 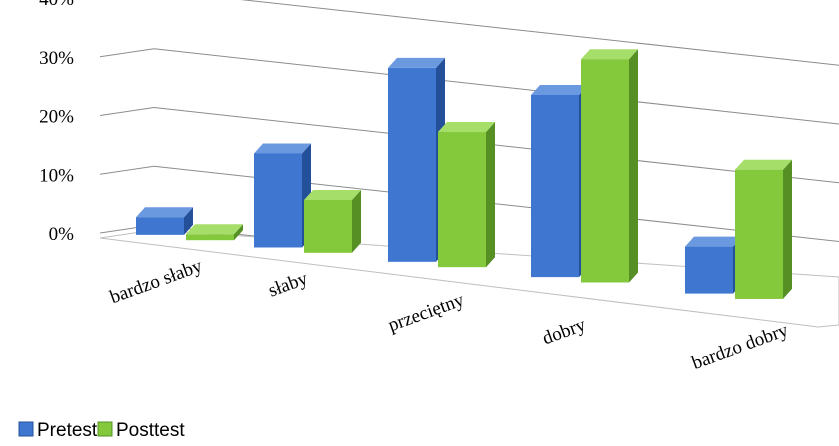 I want to click on legend: Pretest Posttest, so click(x=101, y=430).